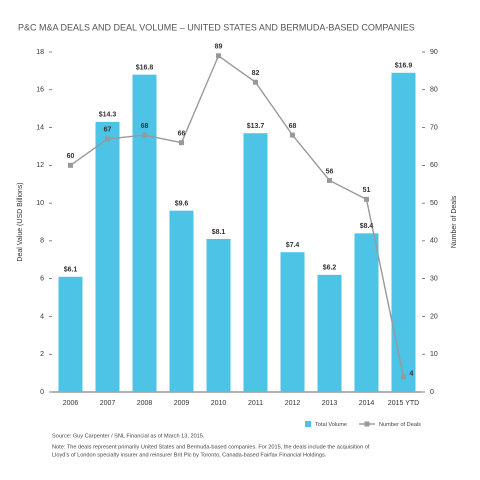 The image size is (480, 480). What do you see at coordinates (331, 425) in the screenshot?
I see `legend-label: Total Volume` at bounding box center [331, 425].